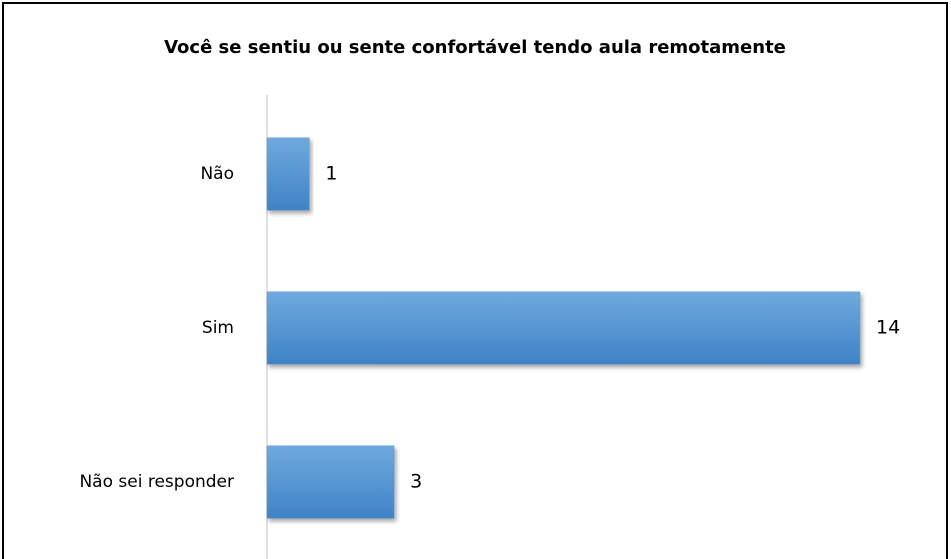 This screenshot has height=559, width=951. What do you see at coordinates (331, 174) in the screenshot?
I see `data-label: 1` at bounding box center [331, 174].